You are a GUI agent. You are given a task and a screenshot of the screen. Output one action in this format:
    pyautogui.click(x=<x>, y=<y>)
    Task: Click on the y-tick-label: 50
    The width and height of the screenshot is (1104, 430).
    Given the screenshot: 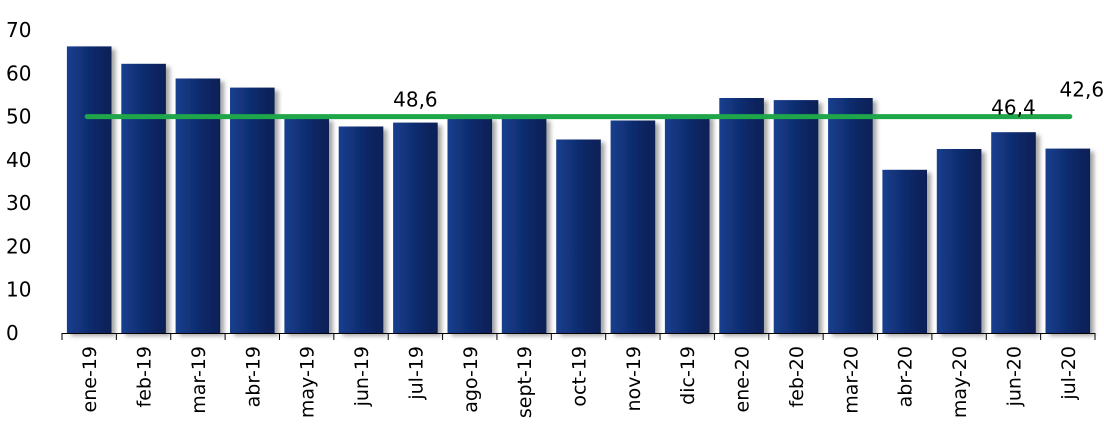 What is the action you would take?
    pyautogui.click(x=18, y=117)
    